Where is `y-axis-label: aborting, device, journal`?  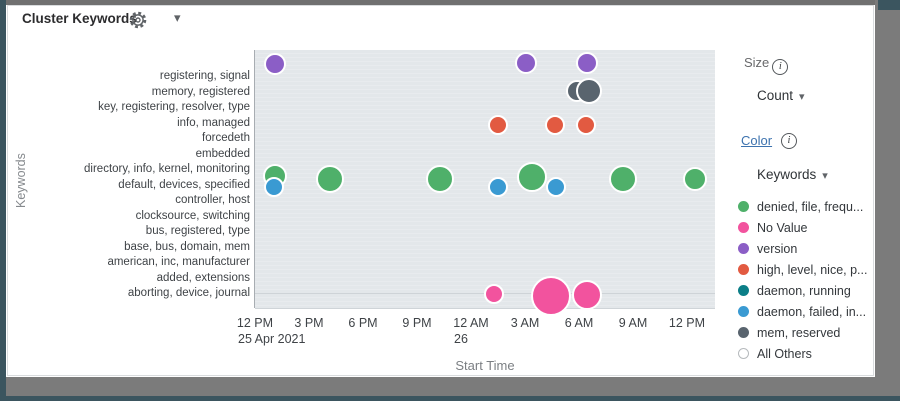
y-axis-label: aborting, device, journal is located at coordinates (188, 293).